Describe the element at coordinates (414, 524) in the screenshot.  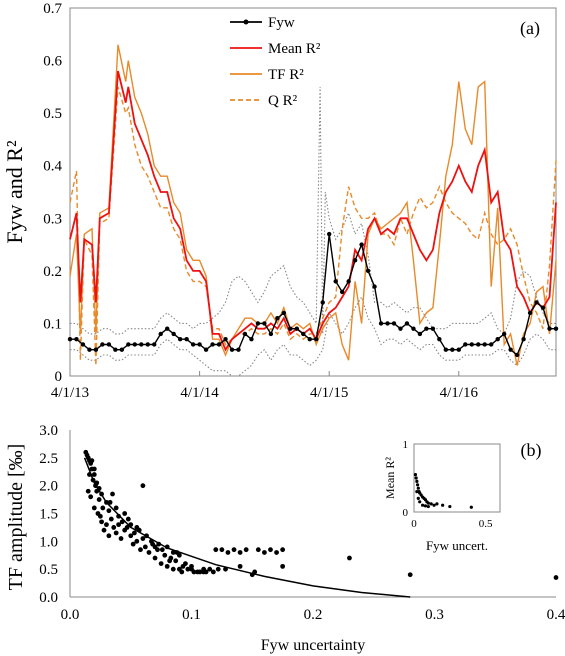
I see `inset-x-tick-label: 0` at that location.